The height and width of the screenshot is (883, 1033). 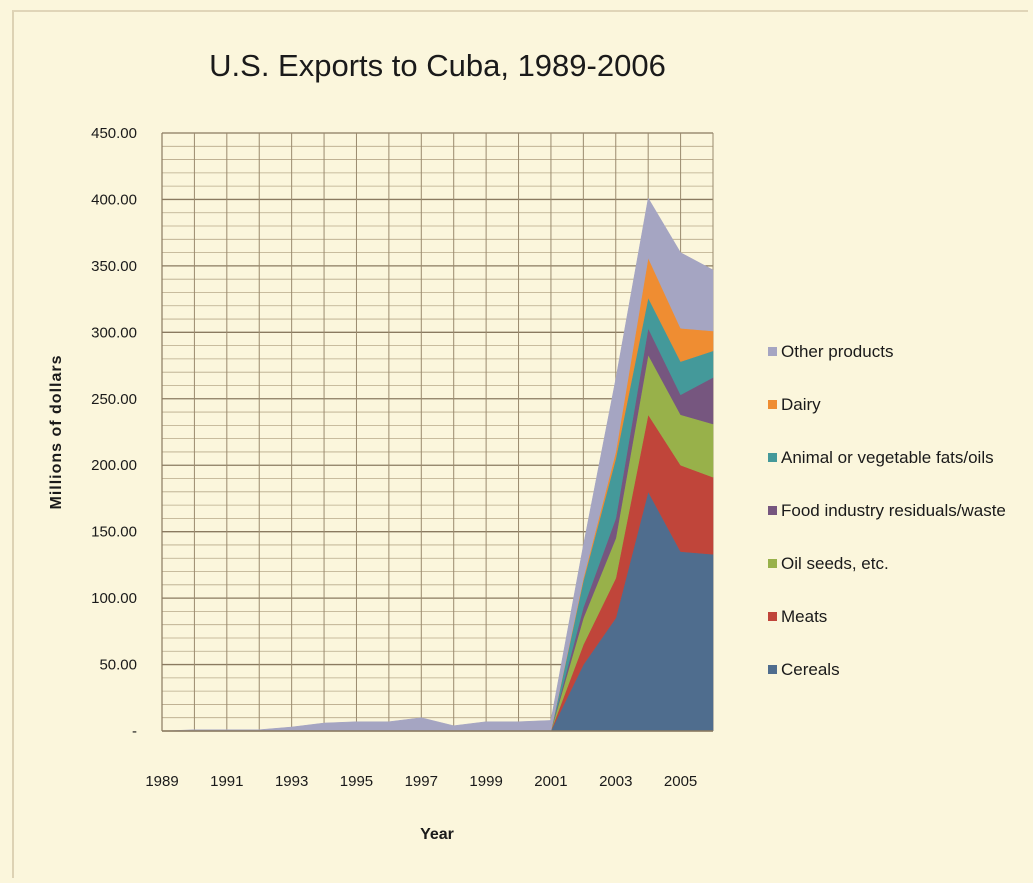 I want to click on legend-label: Oil seeds, etc., so click(x=835, y=563).